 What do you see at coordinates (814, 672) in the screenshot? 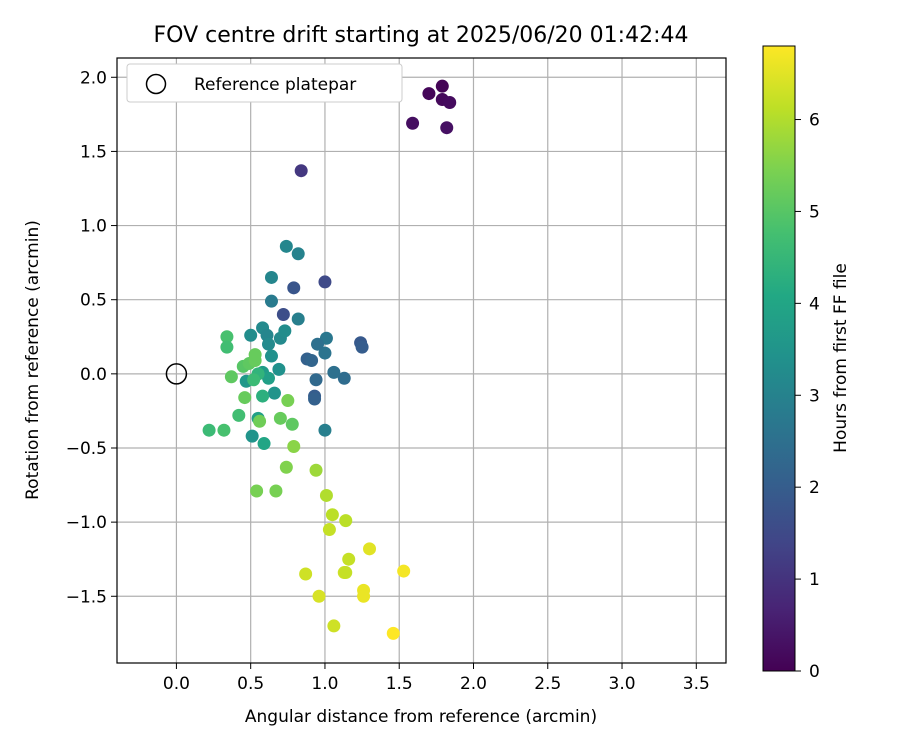
I see `colorbar-tick-label: 0` at bounding box center [814, 672].